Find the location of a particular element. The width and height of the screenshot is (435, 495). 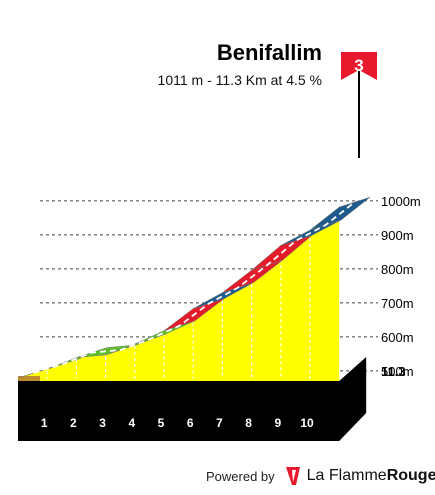

km-tick-label: 10 is located at coordinates (307, 423).